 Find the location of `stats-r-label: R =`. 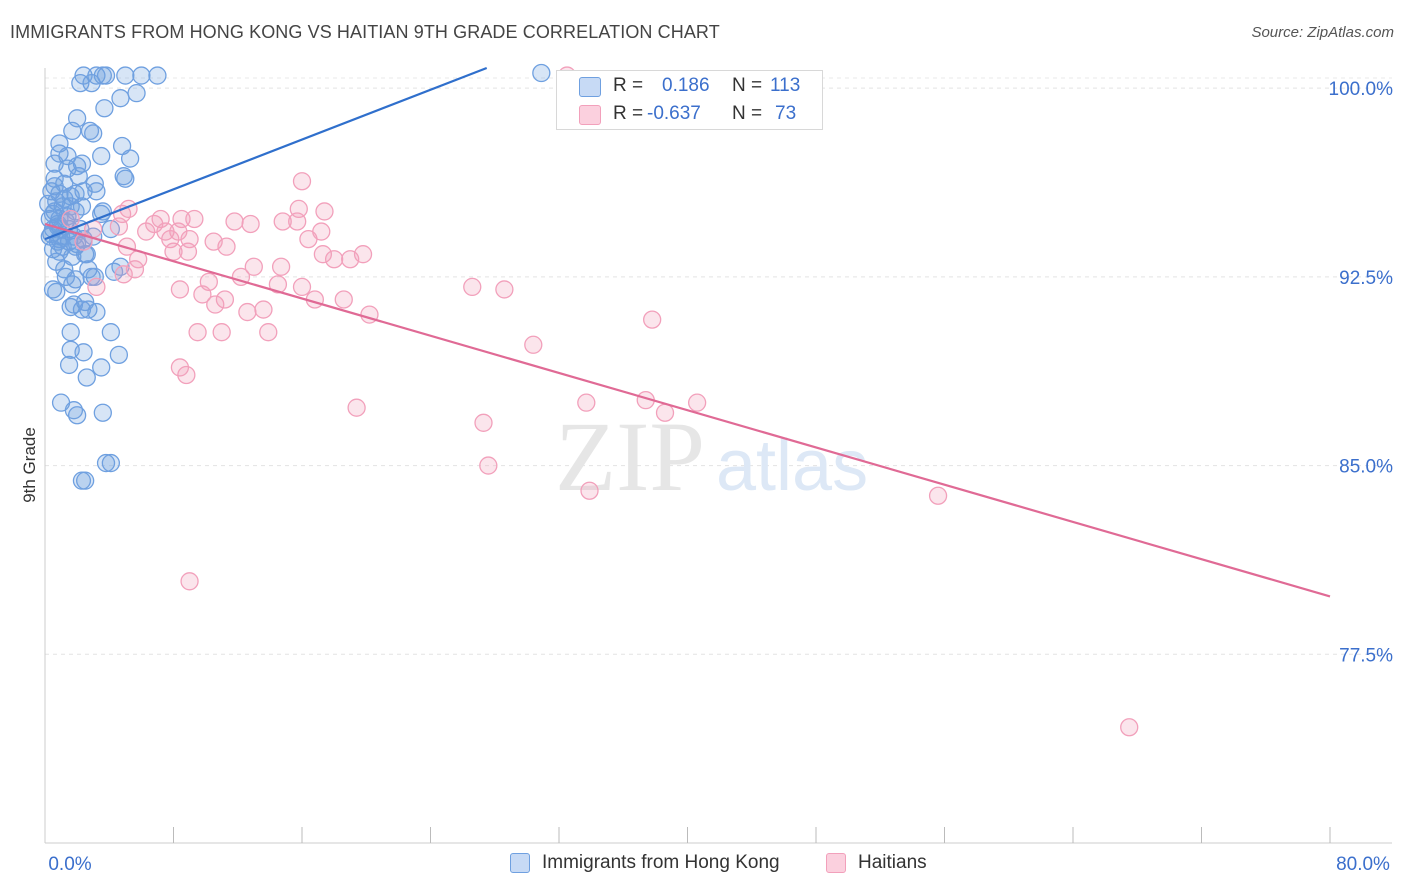

stats-r-label: R = is located at coordinates (628, 113).